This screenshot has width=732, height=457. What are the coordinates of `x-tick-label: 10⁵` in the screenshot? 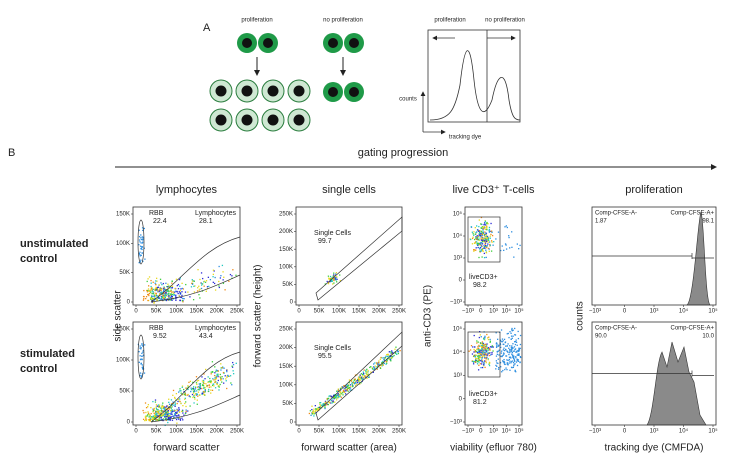 It's located at (519, 311).